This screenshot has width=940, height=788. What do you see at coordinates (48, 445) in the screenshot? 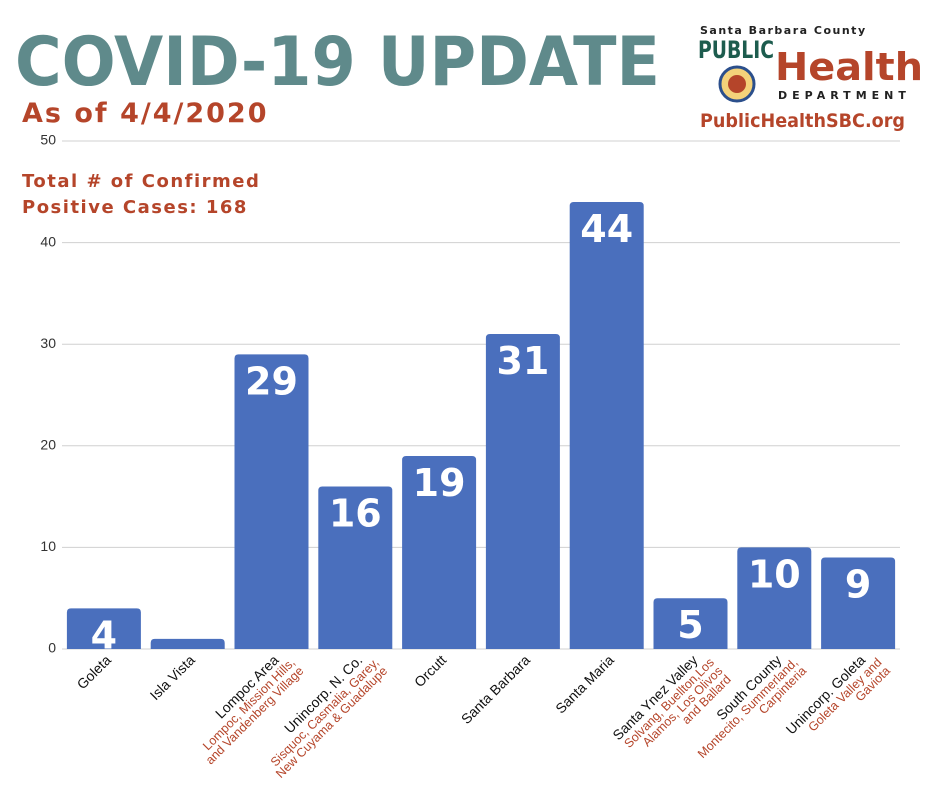
I see `y-tick-label: 20` at bounding box center [48, 445].